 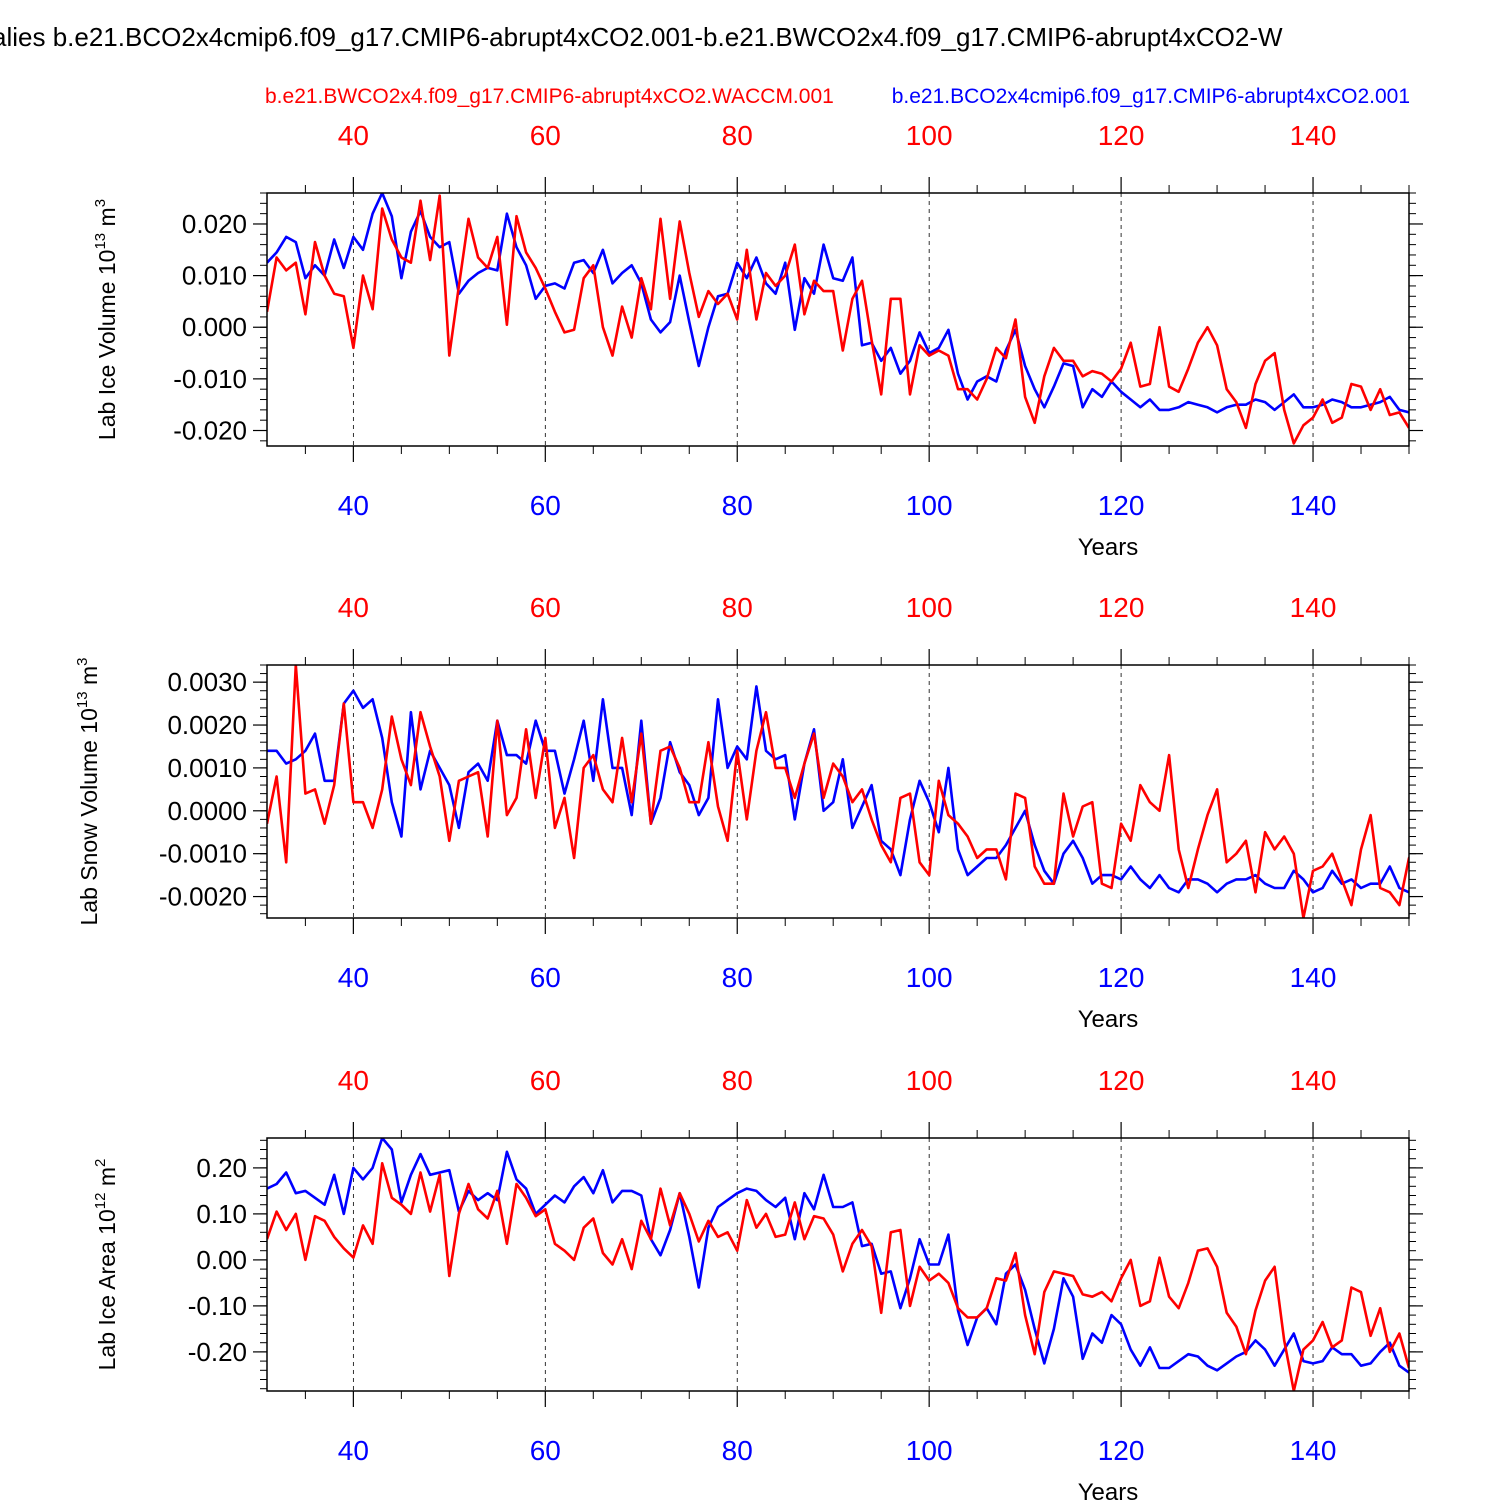 I want to click on y-tick-label: 0.0030, so click(x=207, y=682).